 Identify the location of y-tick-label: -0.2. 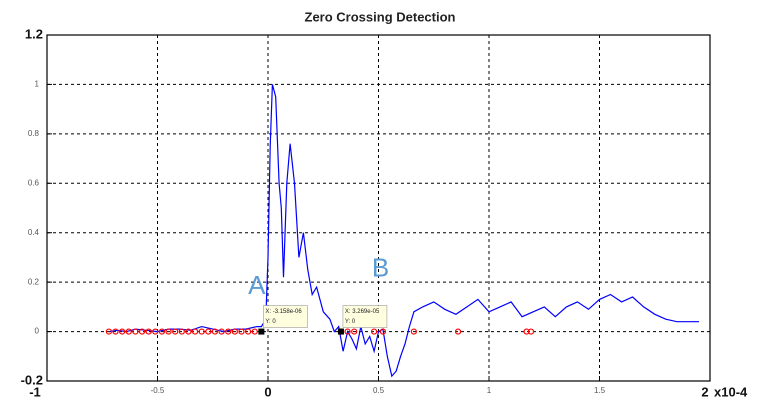
(32, 379).